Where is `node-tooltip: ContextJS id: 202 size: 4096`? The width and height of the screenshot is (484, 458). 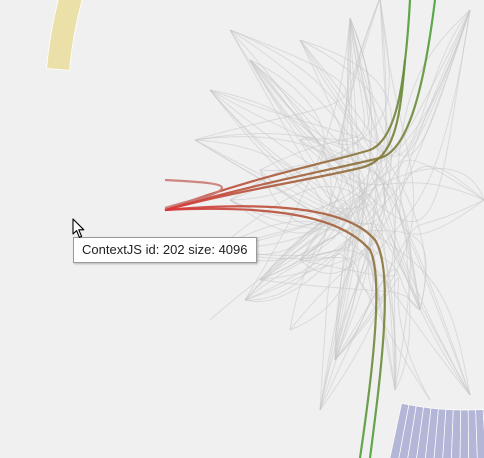 node-tooltip: ContextJS id: 202 size: 4096 is located at coordinates (165, 250).